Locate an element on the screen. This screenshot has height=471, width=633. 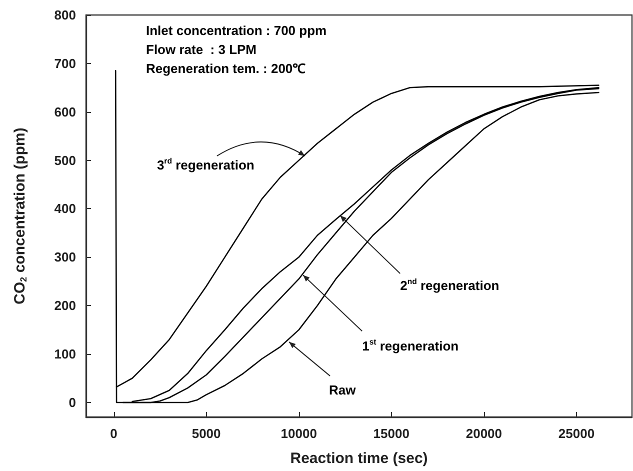
x-tick-label: 15000 is located at coordinates (391, 433).